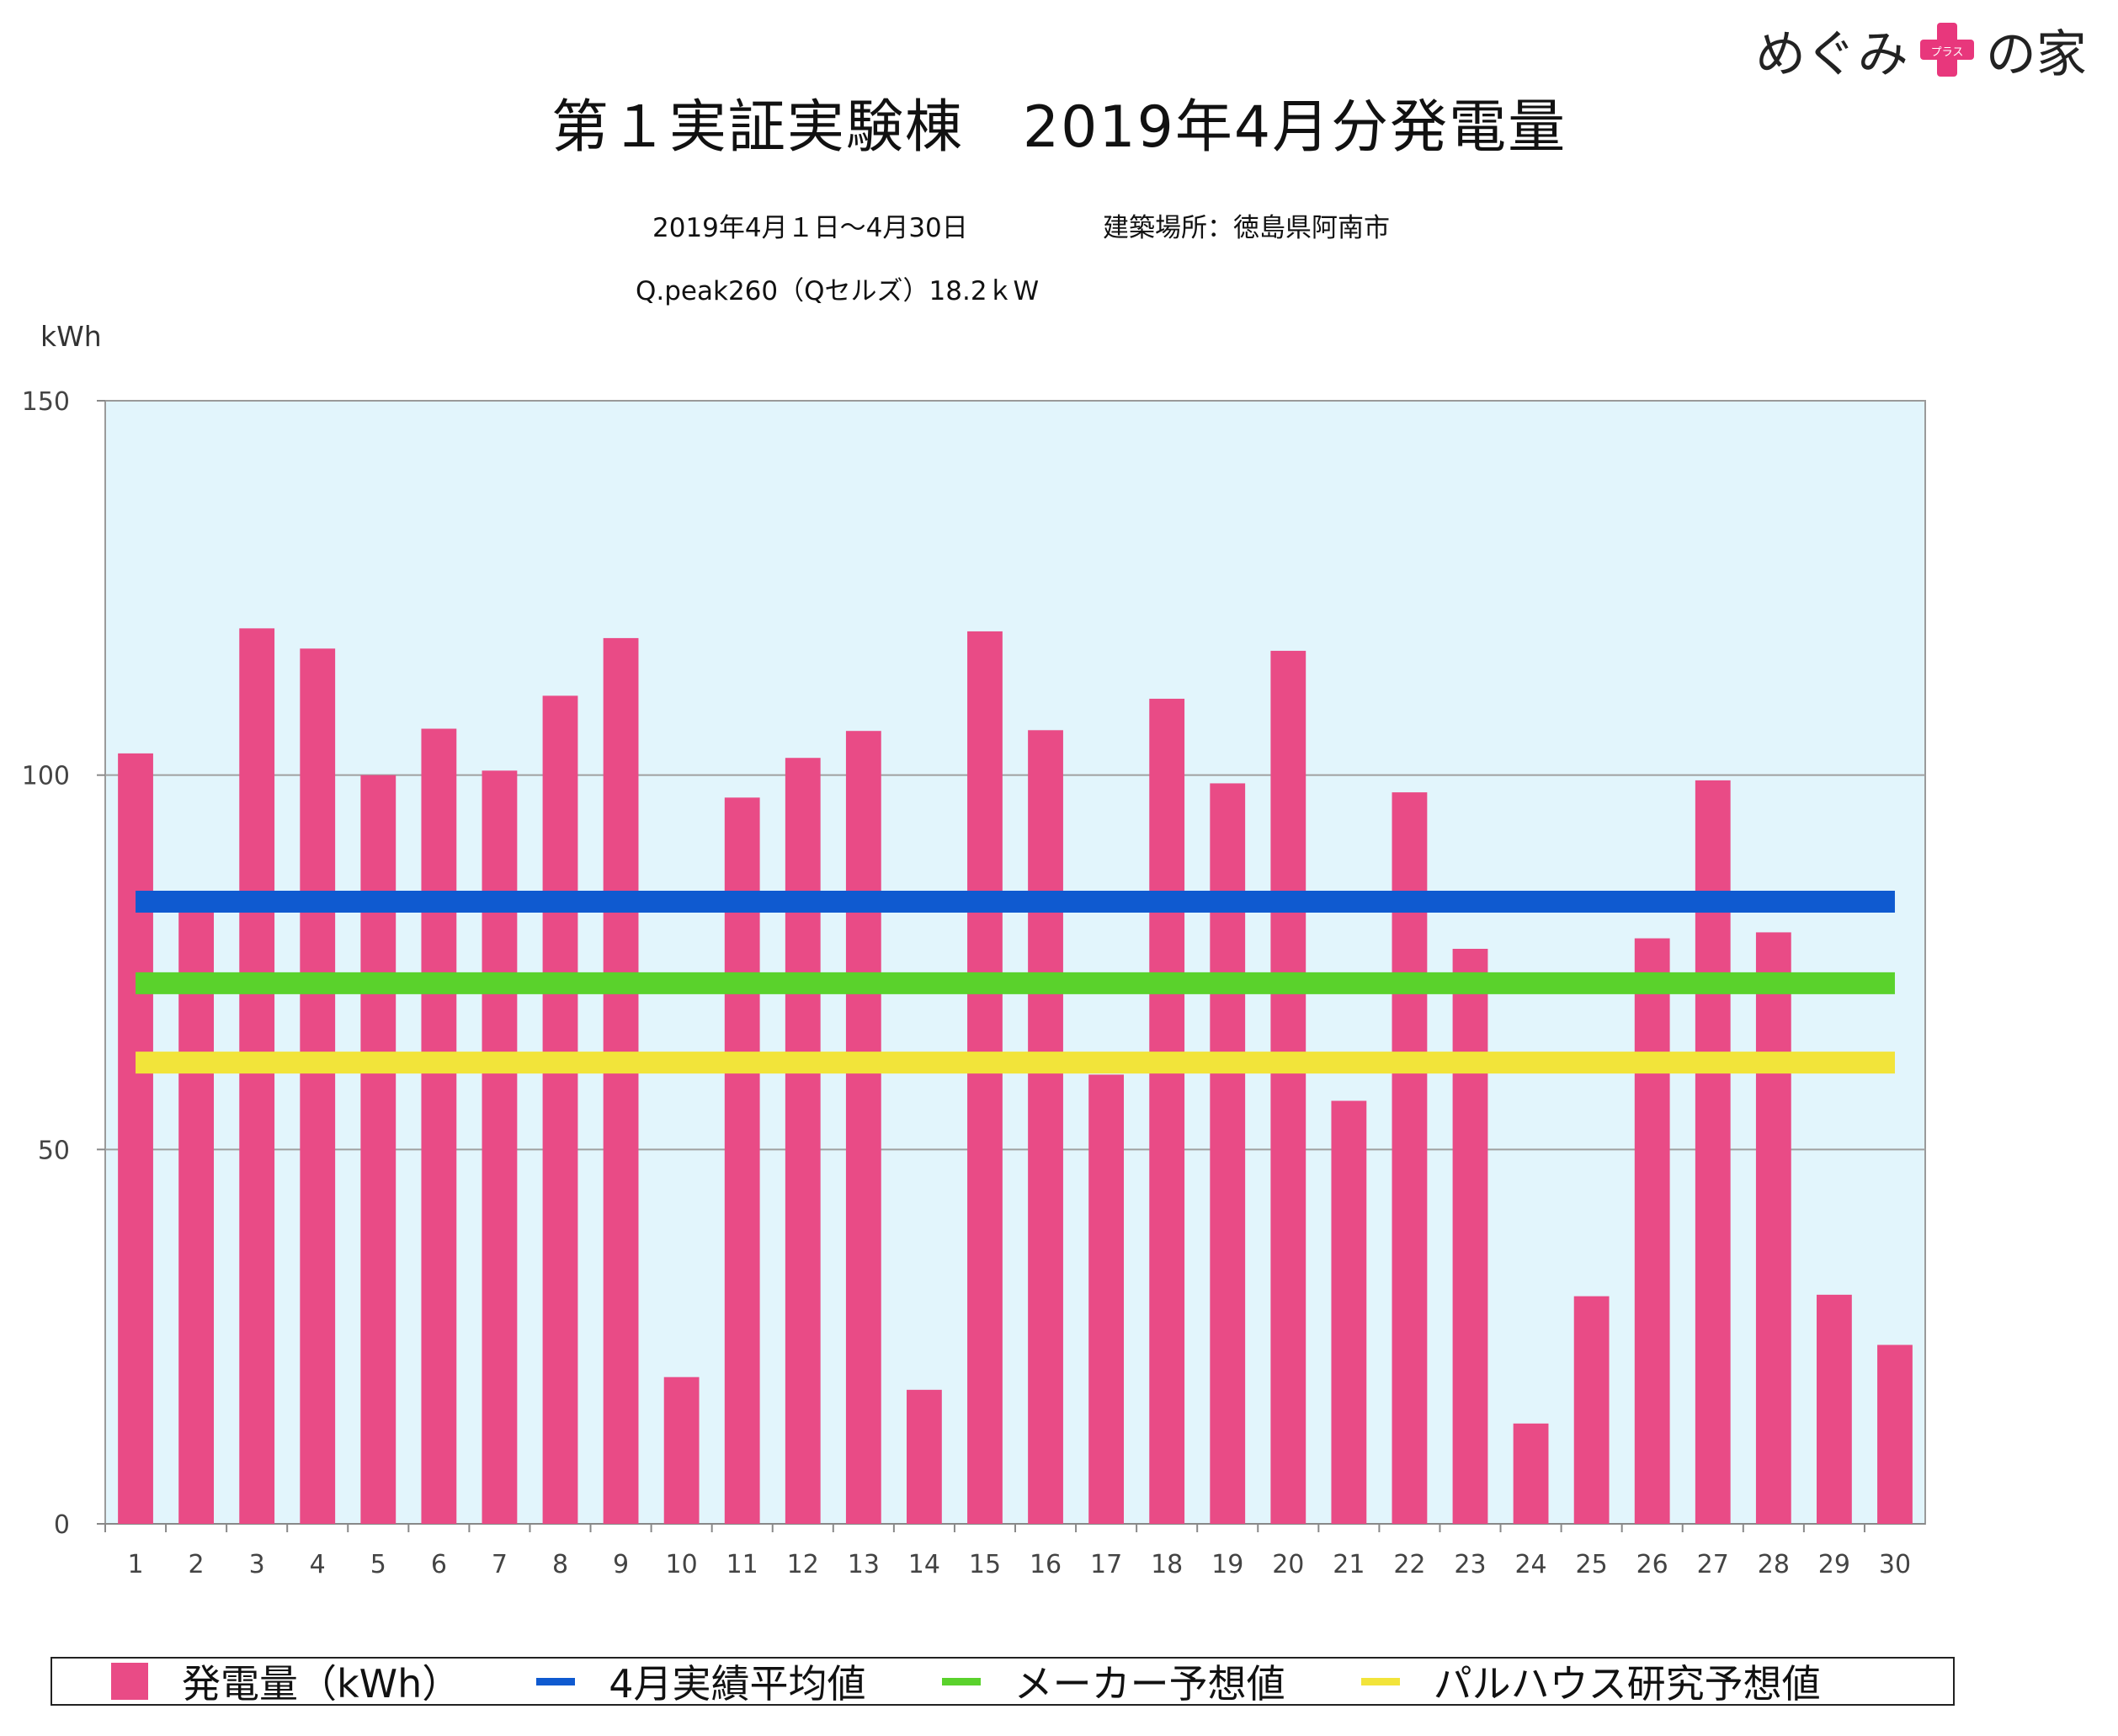 This screenshot has height=1736, width=2118. I want to click on legend-item: 4月実績平均値, so click(701, 1681).